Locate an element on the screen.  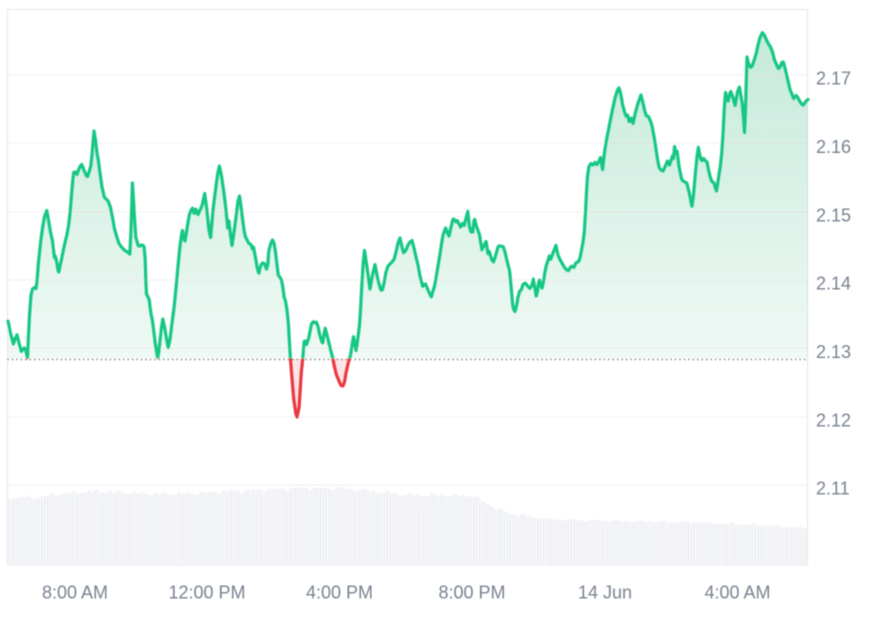
svg-text: 2.14 is located at coordinates (833, 284).